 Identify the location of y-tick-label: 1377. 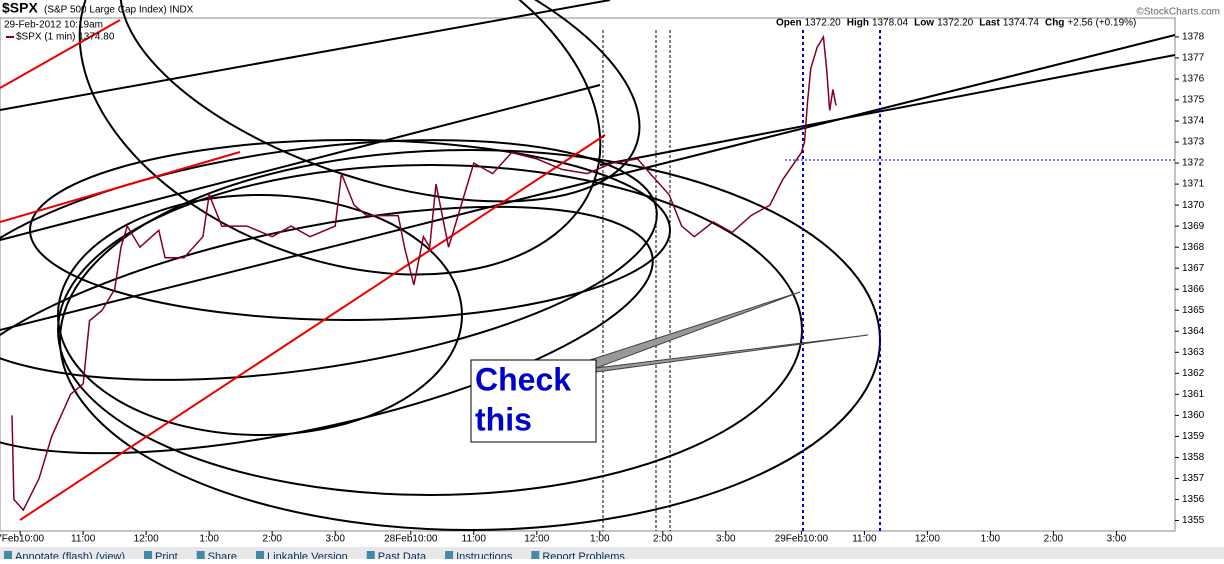
(1193, 58).